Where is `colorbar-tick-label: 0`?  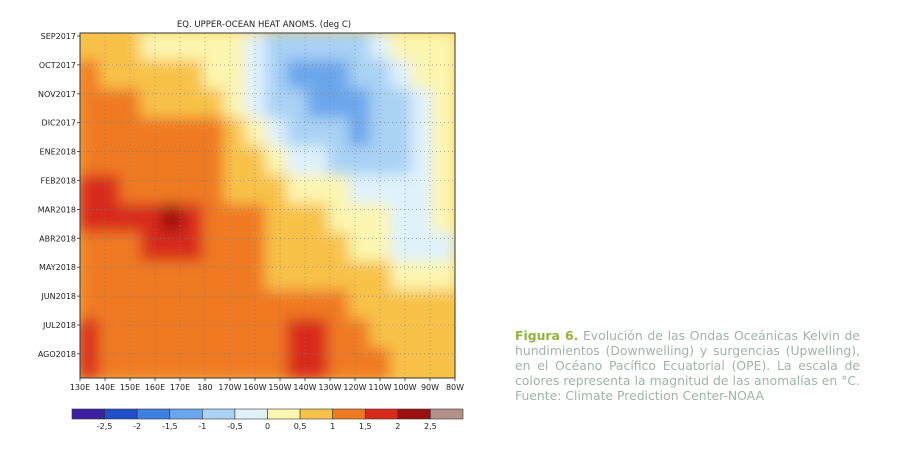 colorbar-tick-label: 0 is located at coordinates (267, 426).